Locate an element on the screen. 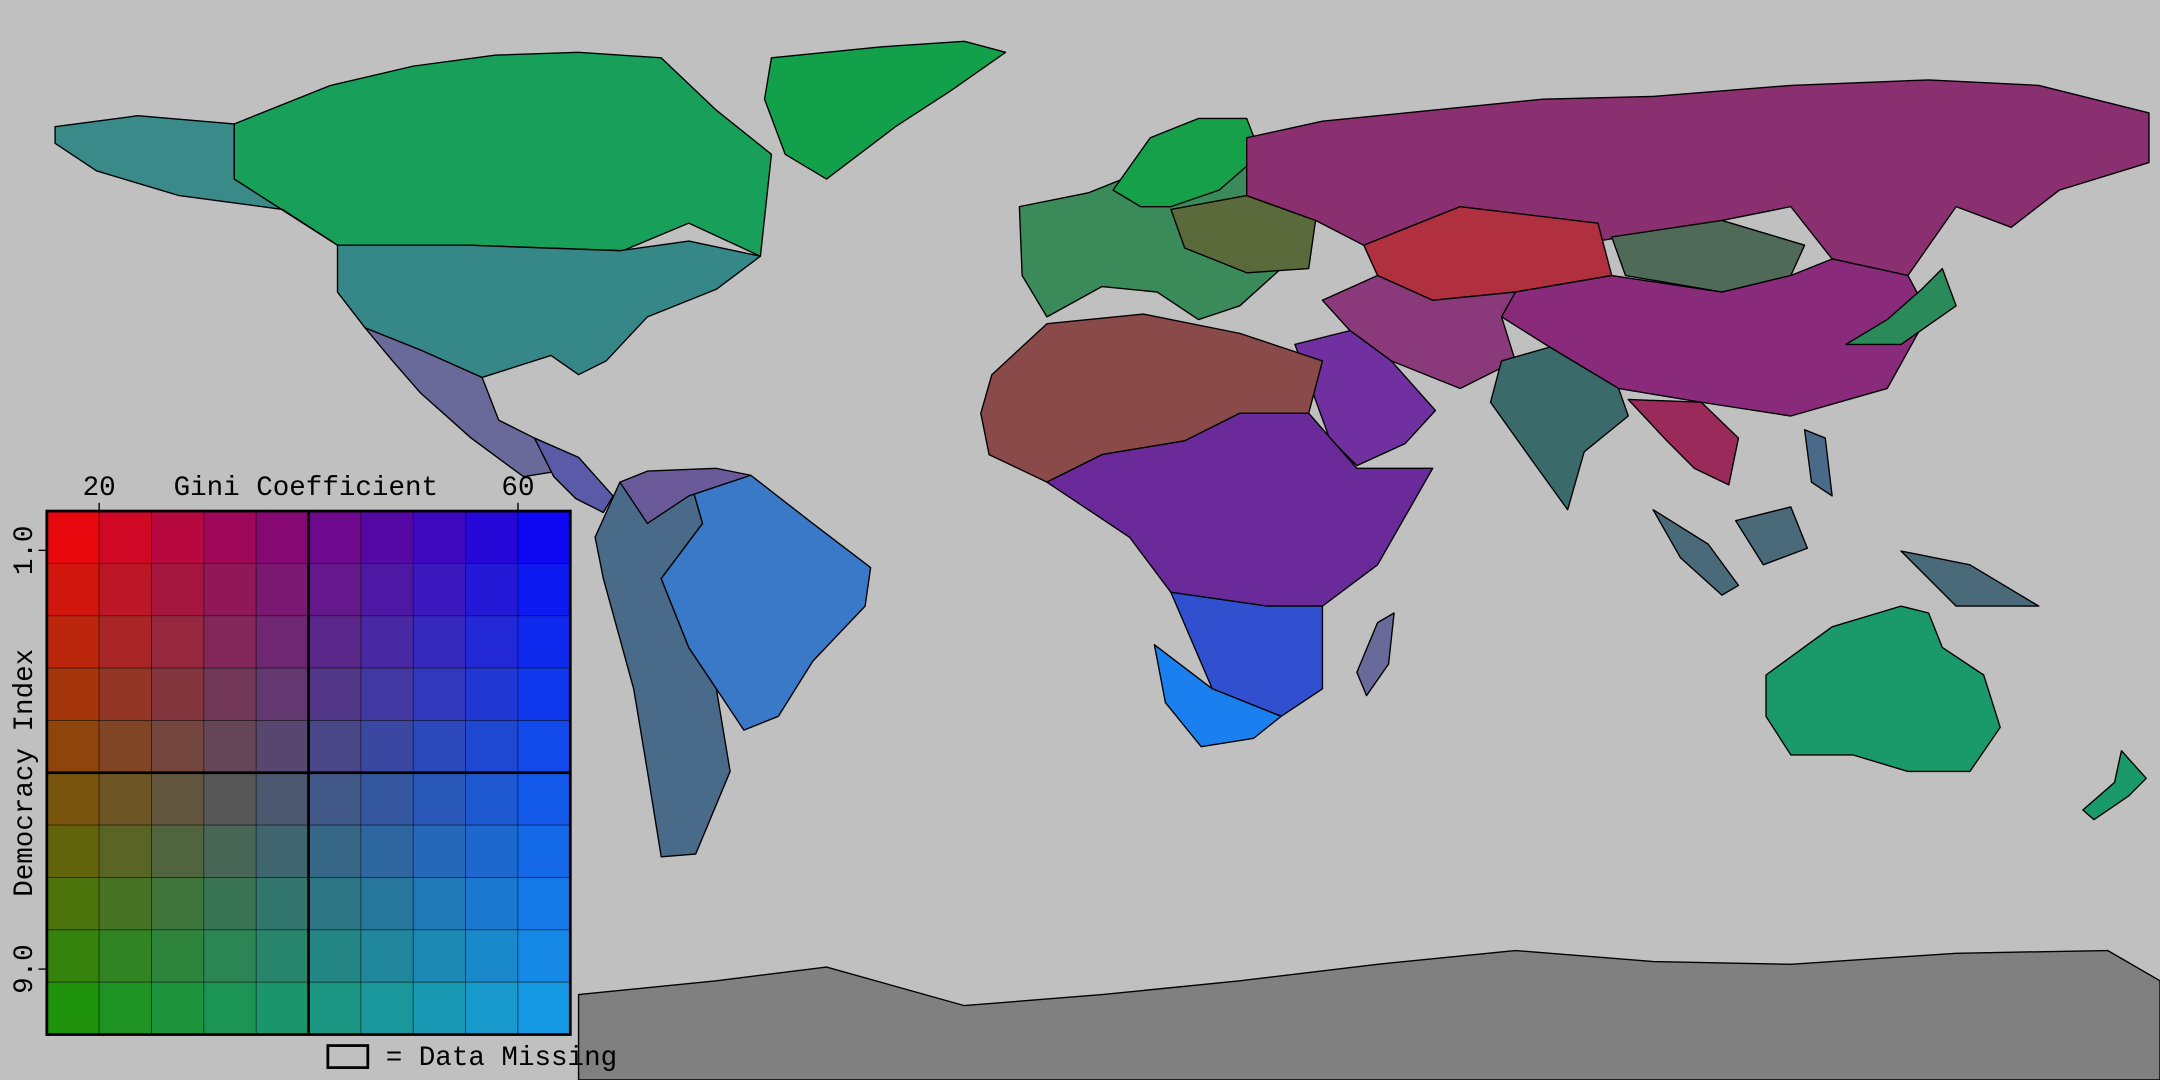  legend-cells is located at coordinates (308, 772).